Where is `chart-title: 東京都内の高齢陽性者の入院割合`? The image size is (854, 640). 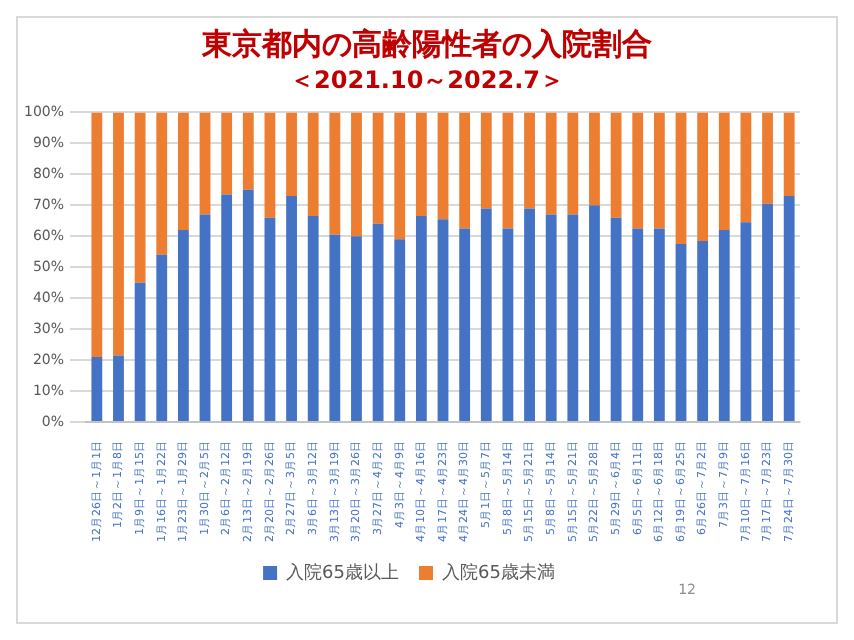 chart-title: 東京都内の高齢陽性者の入院割合 is located at coordinates (426, 45).